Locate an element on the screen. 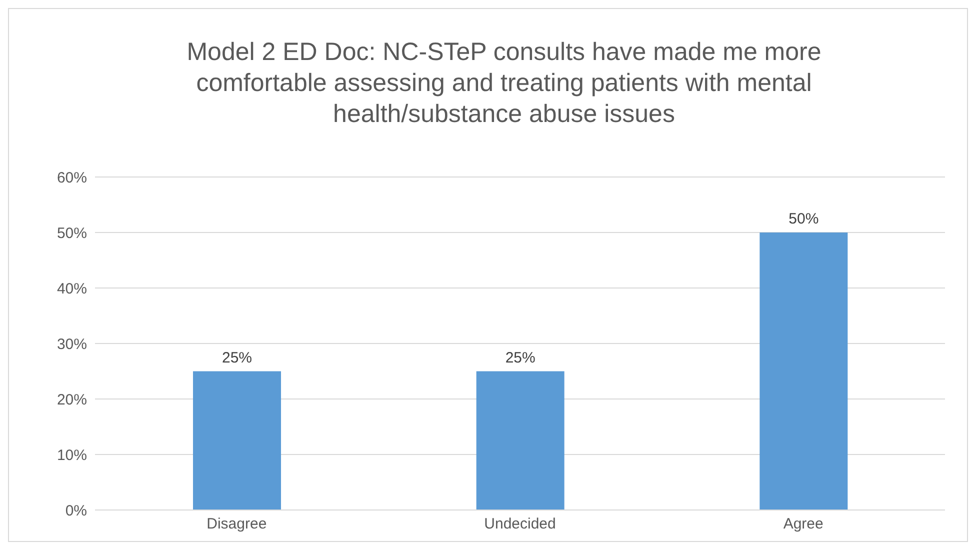 This screenshot has width=975, height=548. y-tick-label: 0% is located at coordinates (76, 511).